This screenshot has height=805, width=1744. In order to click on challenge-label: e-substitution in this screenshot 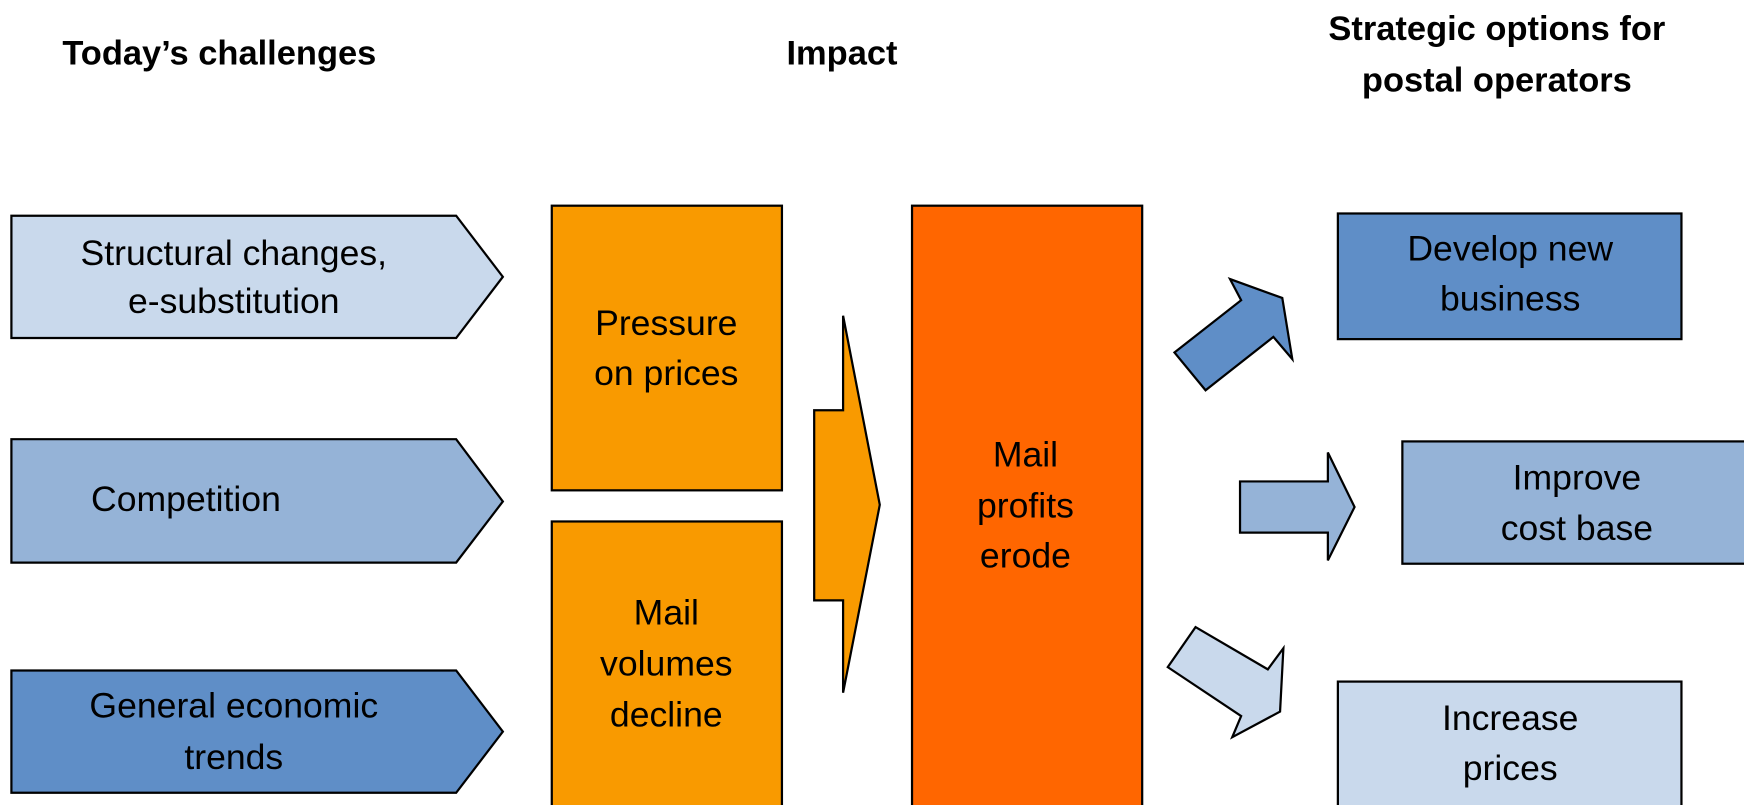, I will do `click(234, 301)`.